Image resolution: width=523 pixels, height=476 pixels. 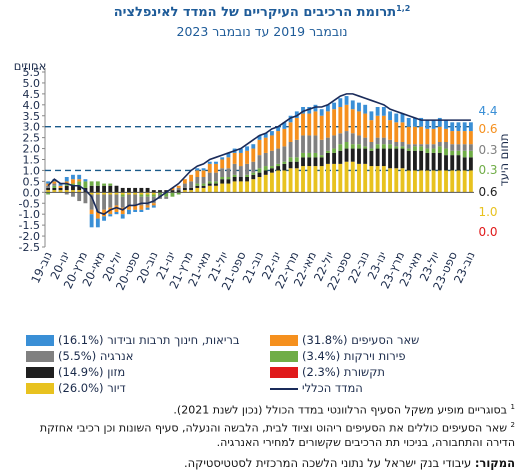 What do you see at coordinates (32, 105) in the screenshot?
I see `y-tick-label: 4.0` at bounding box center [32, 105].